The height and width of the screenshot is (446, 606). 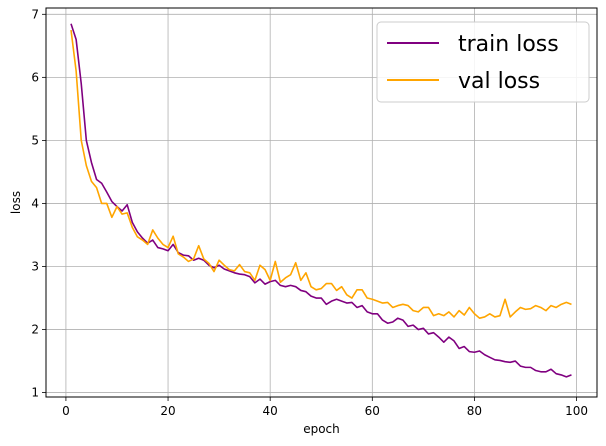 What do you see at coordinates (16, 202) in the screenshot?
I see `y-axis-label: loss` at bounding box center [16, 202].